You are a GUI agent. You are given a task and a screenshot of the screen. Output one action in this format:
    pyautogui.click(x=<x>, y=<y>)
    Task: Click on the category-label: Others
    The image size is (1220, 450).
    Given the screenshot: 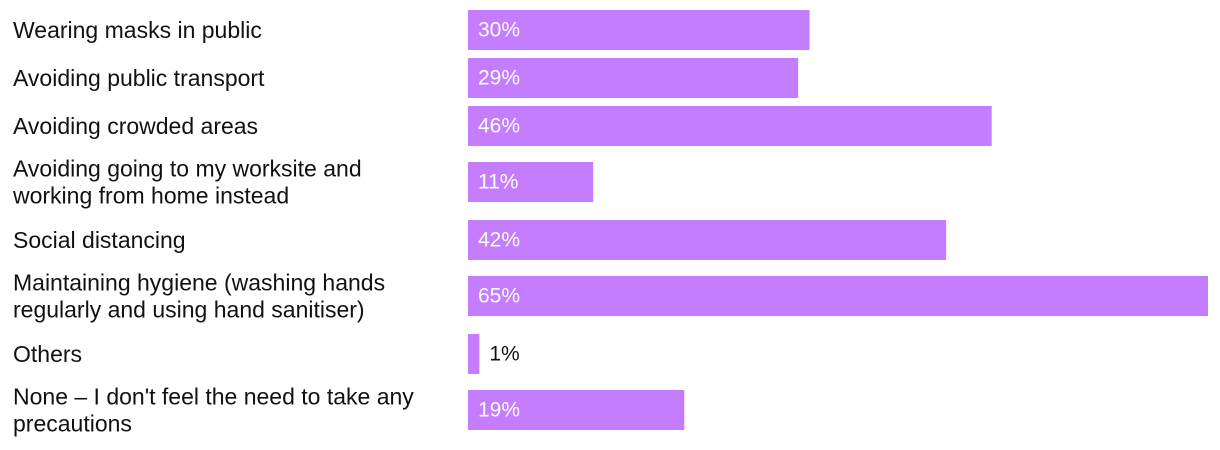 What is the action you would take?
    pyautogui.click(x=47, y=354)
    